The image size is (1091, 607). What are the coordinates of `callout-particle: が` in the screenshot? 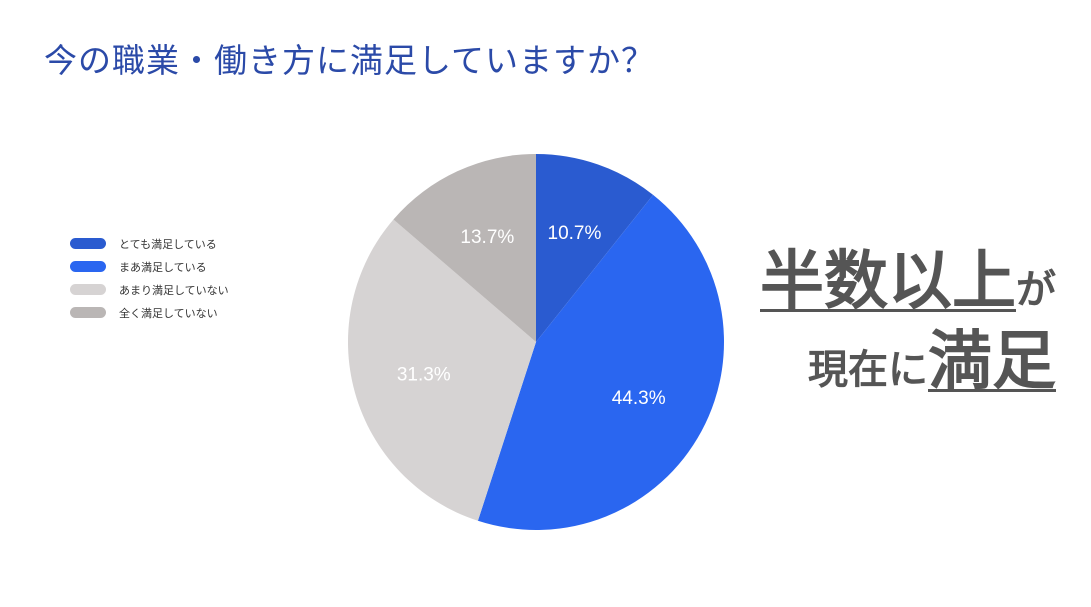 It's located at (1036, 290).